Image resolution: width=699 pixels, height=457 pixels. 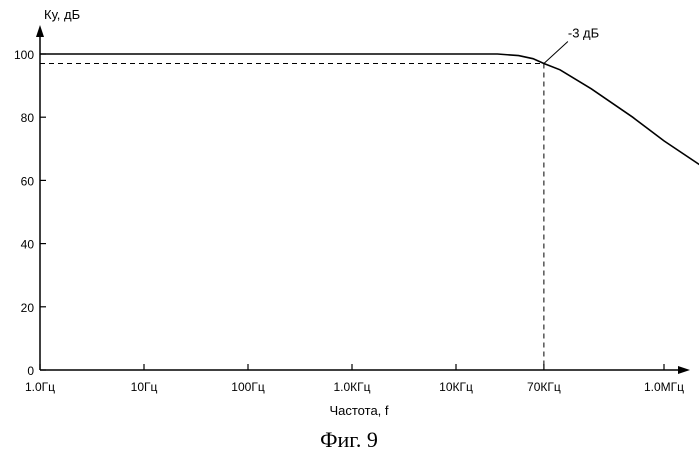 What do you see at coordinates (358, 410) in the screenshot?
I see `x-axis-title: Частота, f` at bounding box center [358, 410].